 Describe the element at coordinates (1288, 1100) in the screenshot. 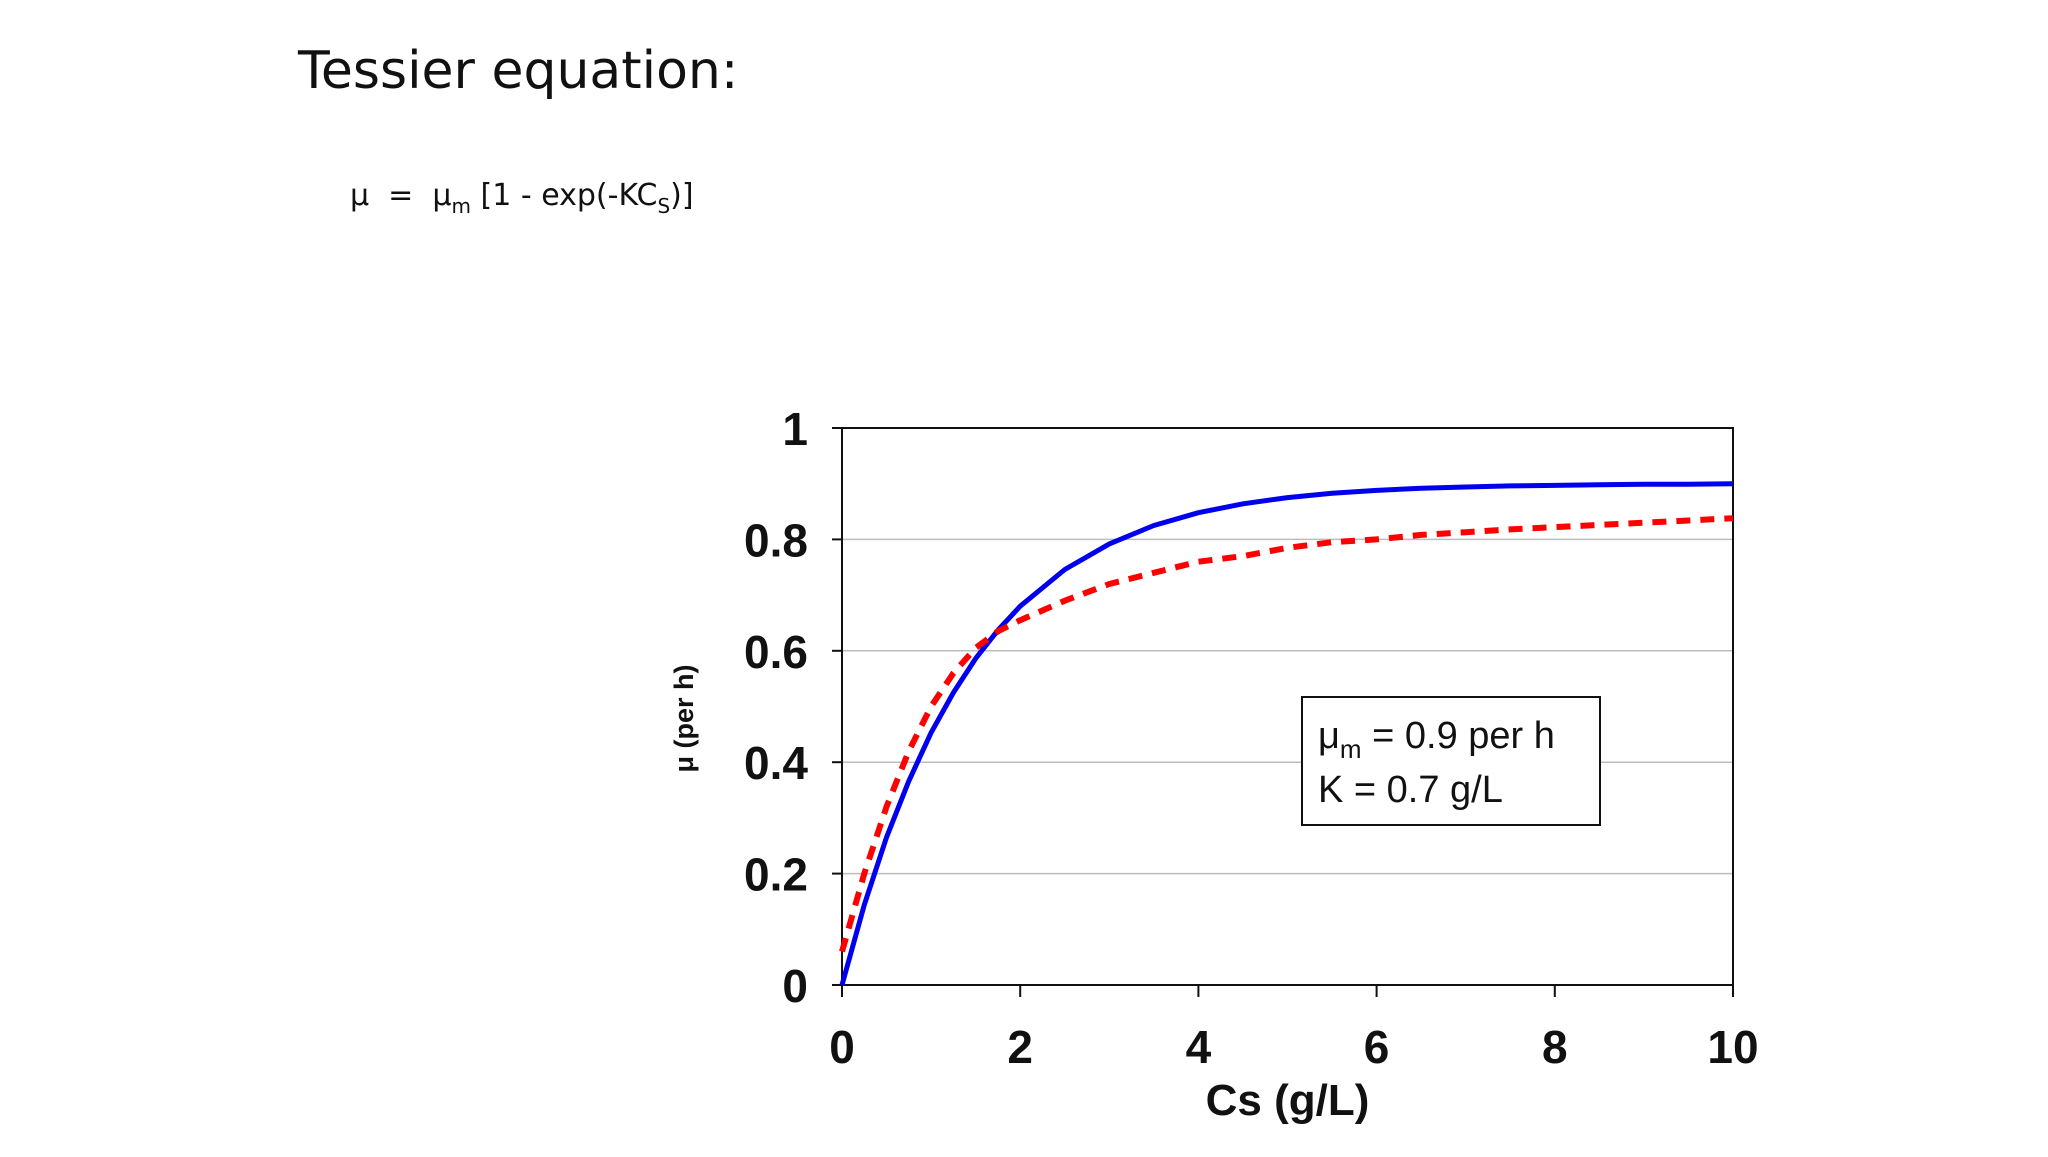

I see `x-axis-label: Cs (g/L)` at that location.